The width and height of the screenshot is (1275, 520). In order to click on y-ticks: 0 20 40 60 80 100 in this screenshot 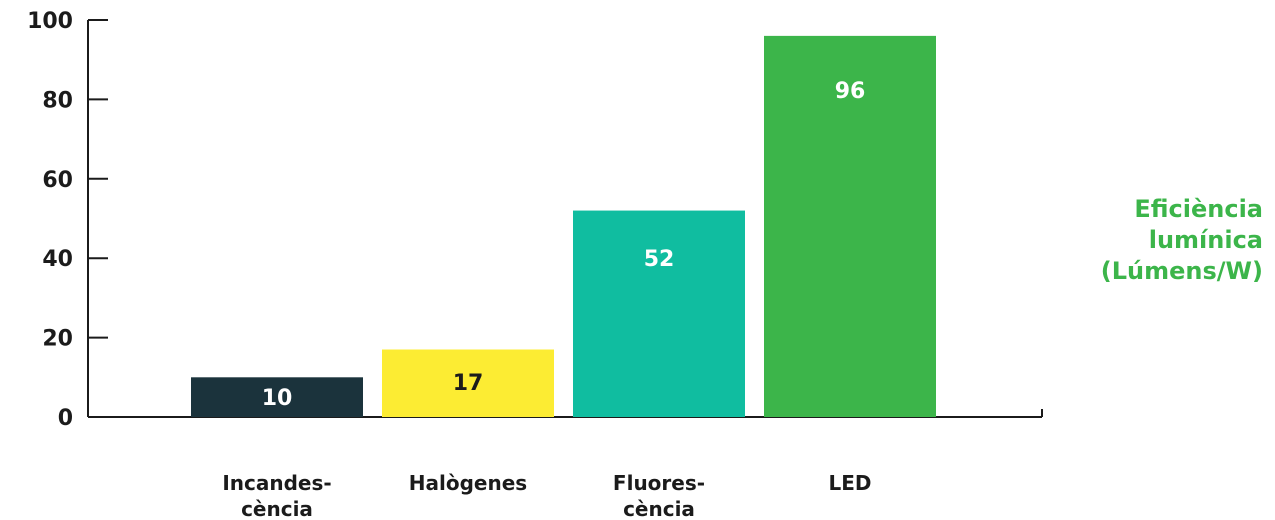, I will do `click(67, 220)`.